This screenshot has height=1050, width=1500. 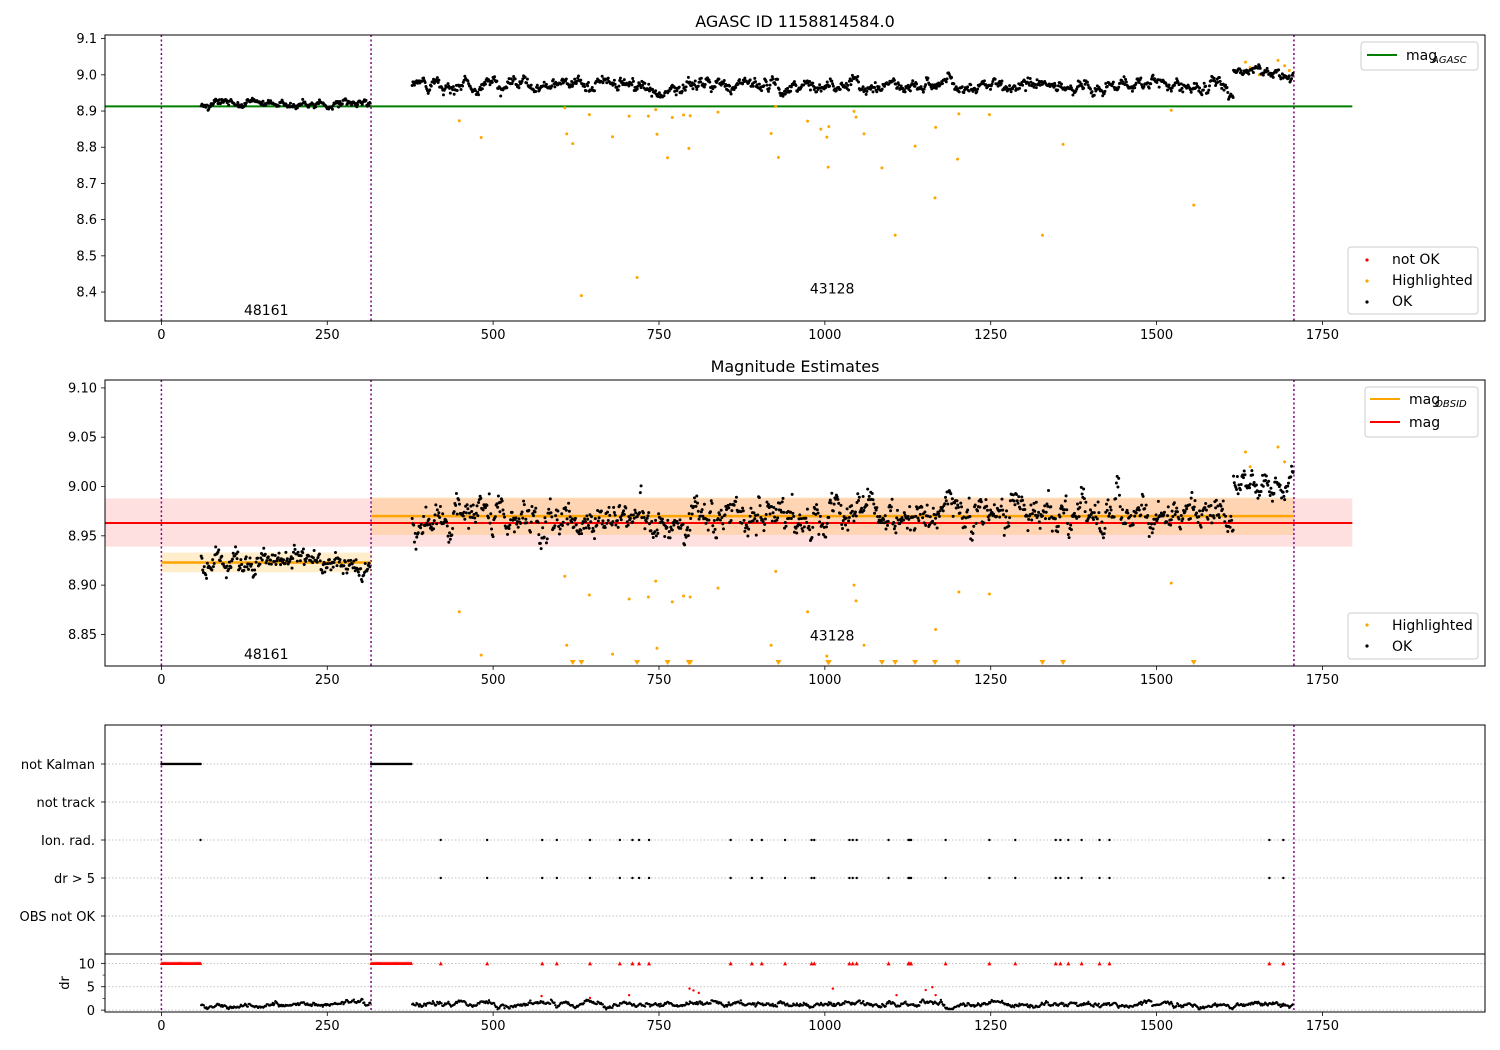 I want to click on chart-title-agasc: AGASC ID 1158814584.0, so click(x=795, y=21).